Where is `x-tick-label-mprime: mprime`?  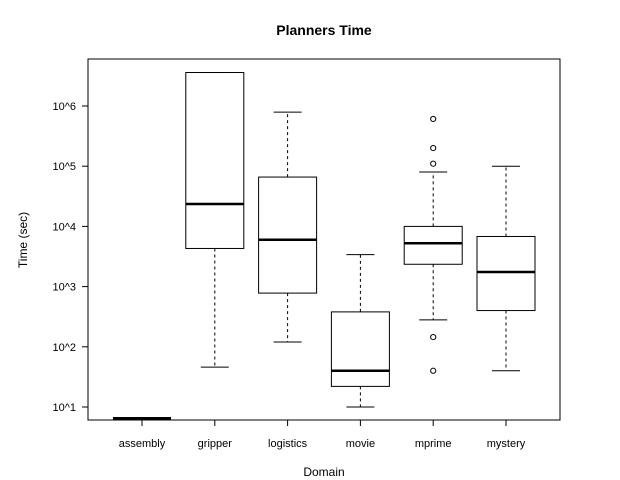 x-tick-label-mprime: mprime is located at coordinates (433, 444).